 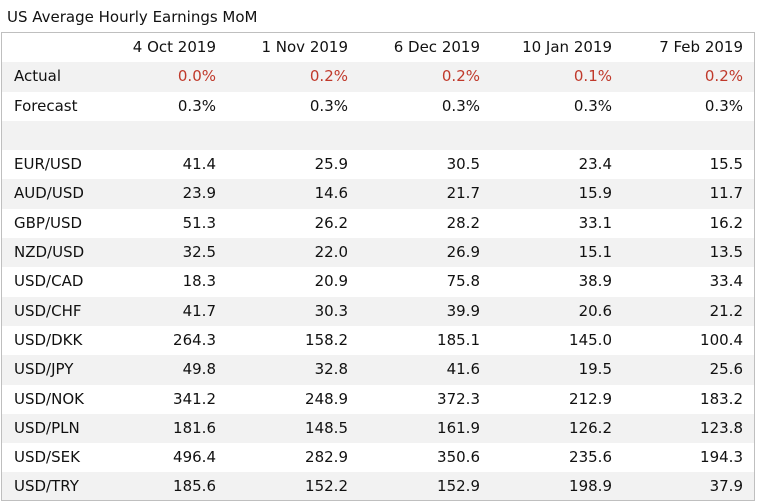 What do you see at coordinates (378, 164) in the screenshot?
I see `pair-row: EUR/USD 41.4 25.9 30.5 23.4 15.5` at bounding box center [378, 164].